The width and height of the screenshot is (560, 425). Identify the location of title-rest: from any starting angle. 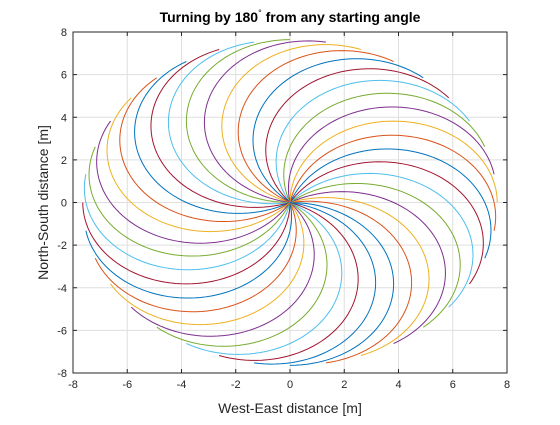
(341, 17).